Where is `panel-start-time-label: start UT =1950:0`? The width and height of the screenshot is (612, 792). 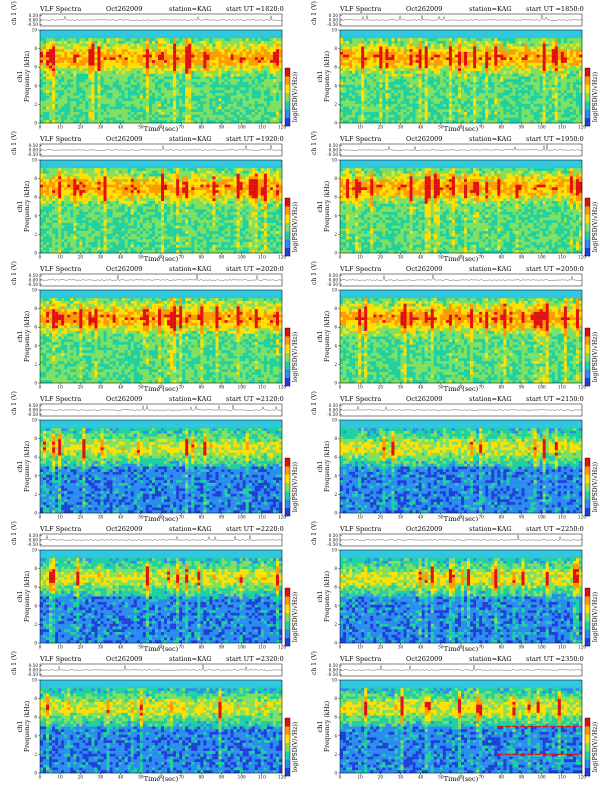 panel-start-time-label: start UT =1950:0 is located at coordinates (555, 139).